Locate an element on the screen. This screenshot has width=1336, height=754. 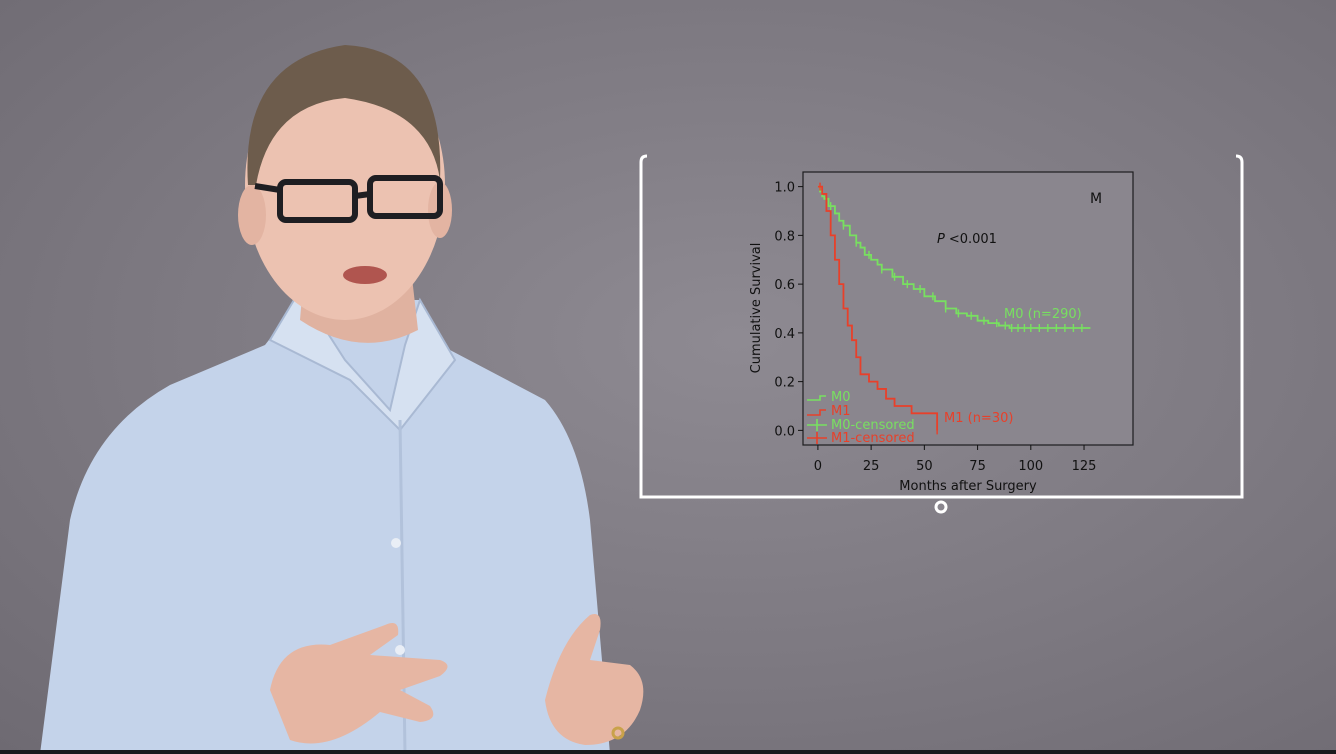
legend-item-m1: M1 is located at coordinates (829, 411).